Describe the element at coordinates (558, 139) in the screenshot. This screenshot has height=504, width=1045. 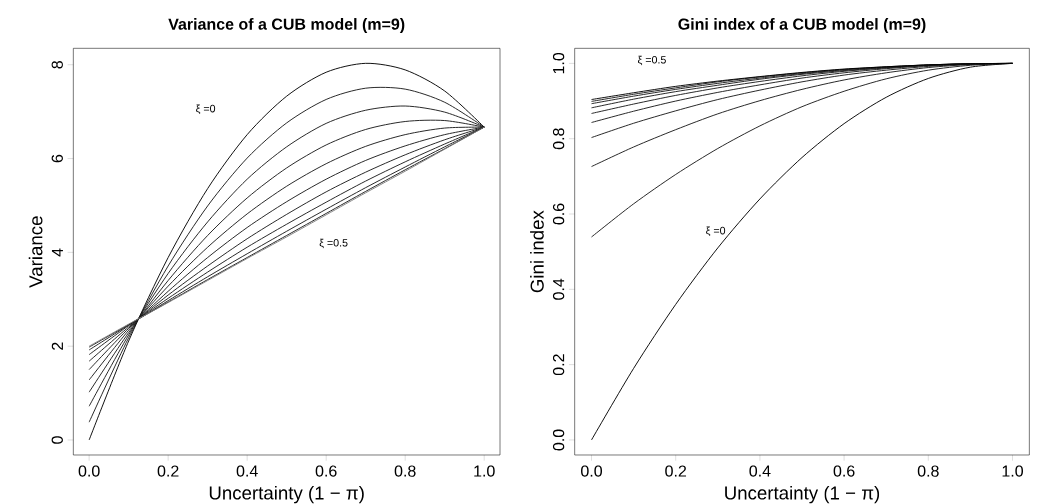
I see `y-tick-label: 0.8` at that location.